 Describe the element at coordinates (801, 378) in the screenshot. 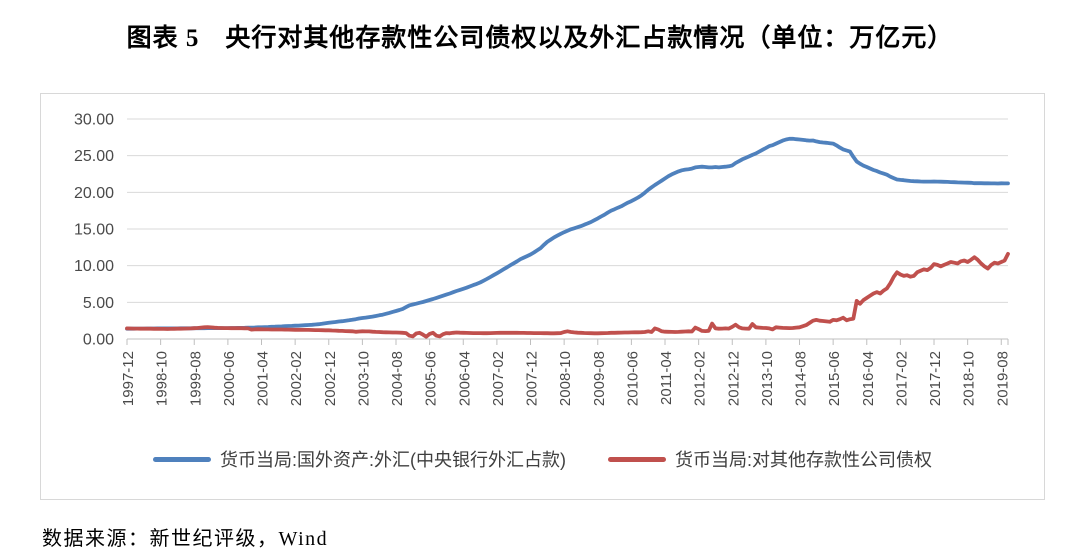

I see `x-tick-label: 2014-08` at that location.